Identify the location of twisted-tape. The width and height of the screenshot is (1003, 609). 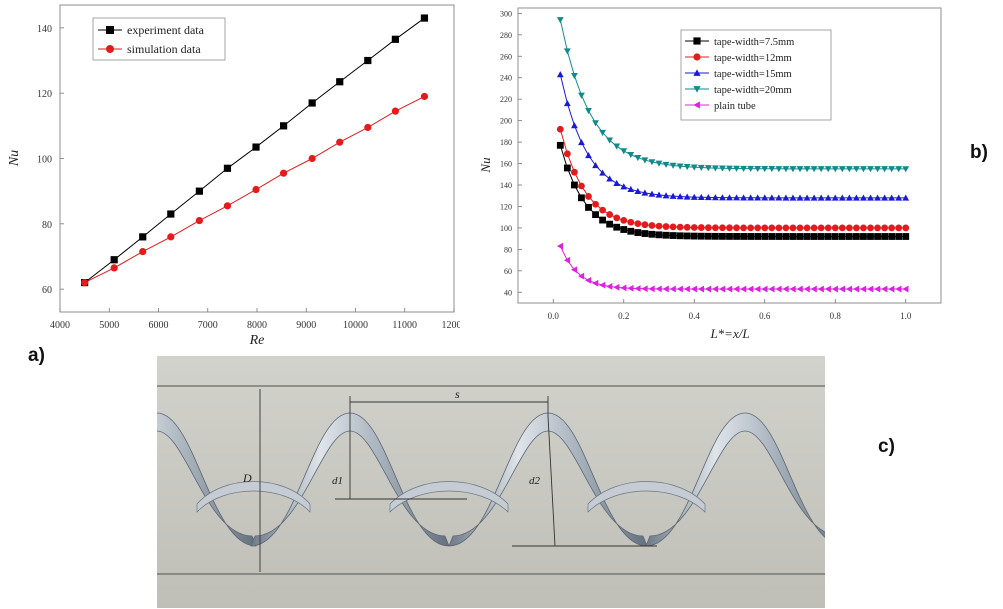
(491, 479).